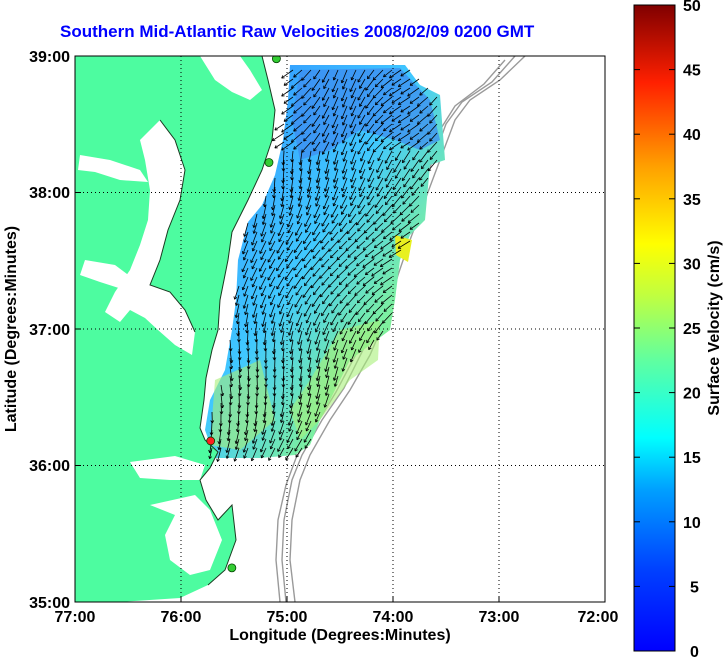 This screenshot has width=724, height=659. Describe the element at coordinates (692, 394) in the screenshot. I see `colorbar-tick-label: 20` at that location.